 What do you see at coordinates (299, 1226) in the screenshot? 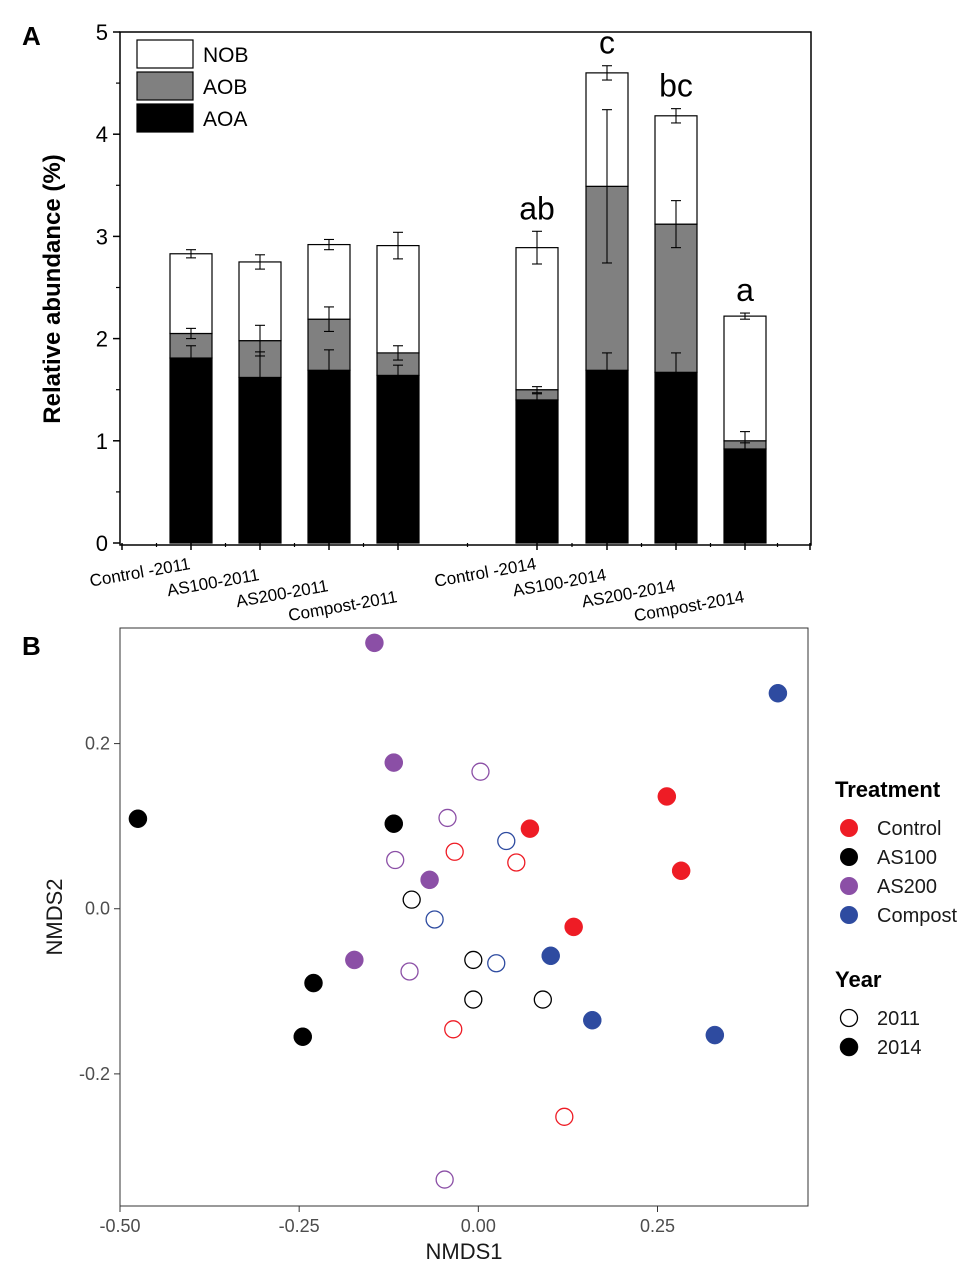
I see `x-tick-label: -0.25` at bounding box center [299, 1226].